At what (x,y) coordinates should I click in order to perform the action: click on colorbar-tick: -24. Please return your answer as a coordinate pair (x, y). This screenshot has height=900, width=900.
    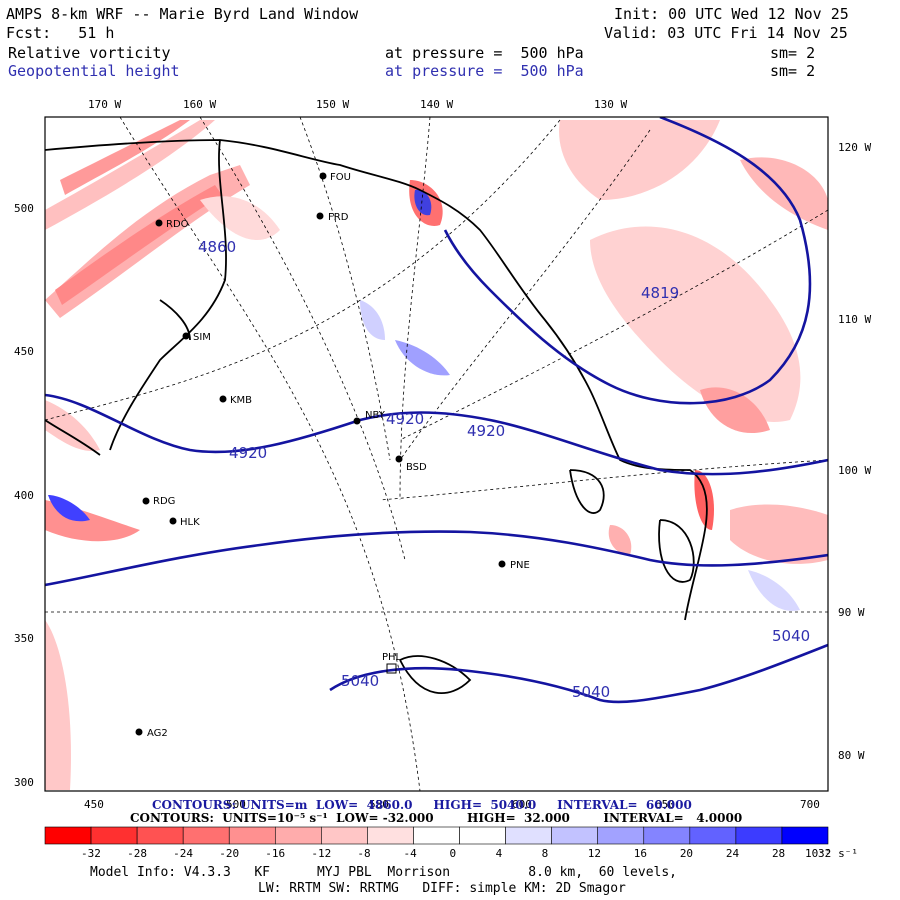
    Looking at the image, I should click on (183, 853).